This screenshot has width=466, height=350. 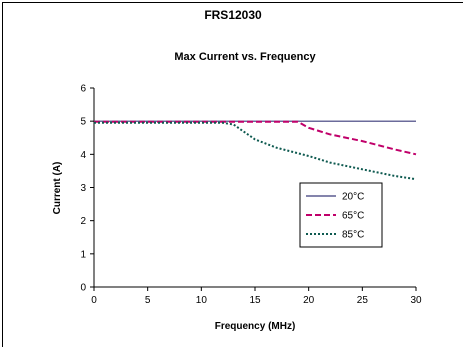 What do you see at coordinates (83, 188) in the screenshot?
I see `y-tick-label: 3` at bounding box center [83, 188].